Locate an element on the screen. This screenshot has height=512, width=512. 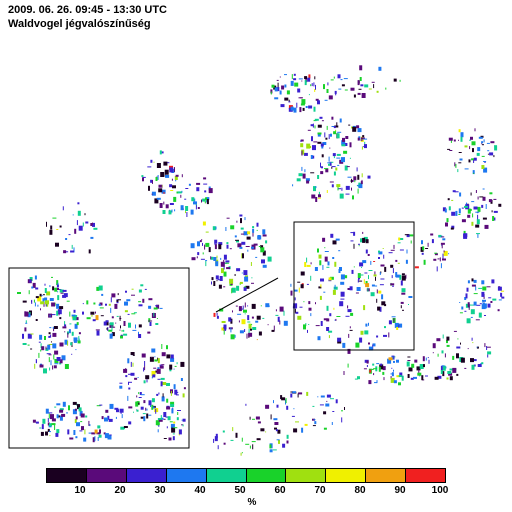
radar-site-marker is located at coordinates (247, 295).